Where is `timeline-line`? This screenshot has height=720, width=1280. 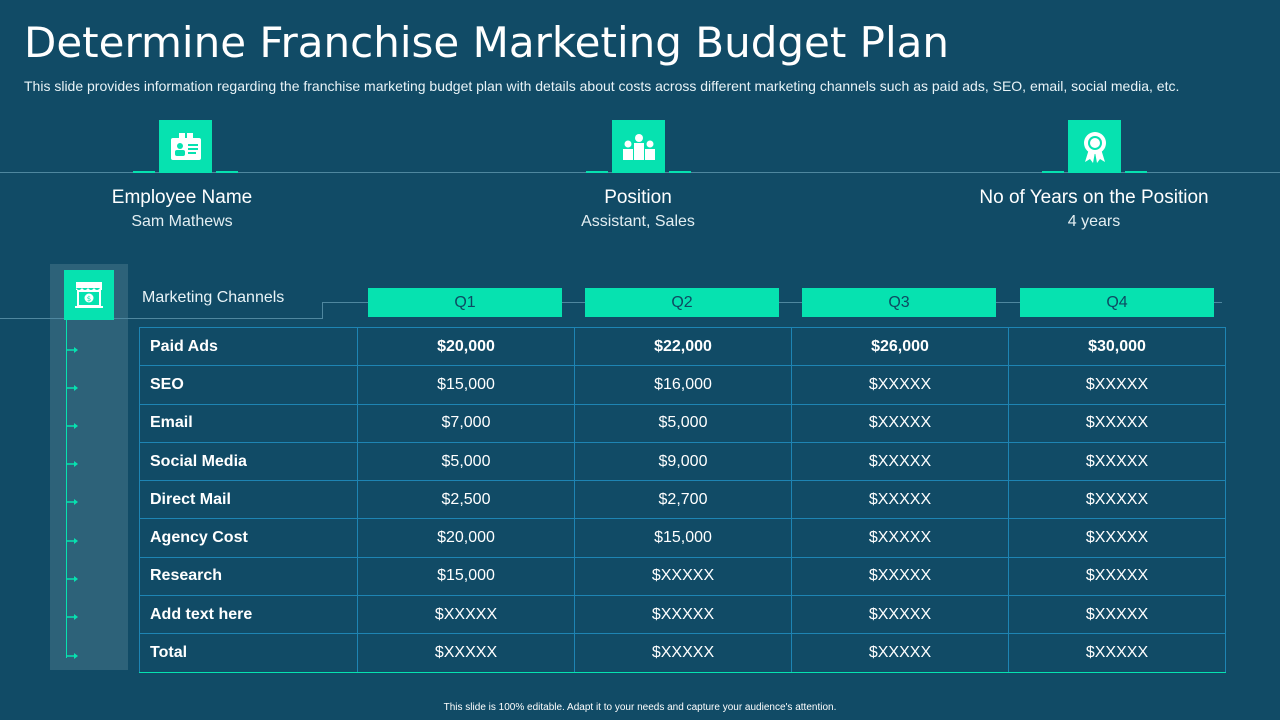 timeline-line is located at coordinates (66, 489).